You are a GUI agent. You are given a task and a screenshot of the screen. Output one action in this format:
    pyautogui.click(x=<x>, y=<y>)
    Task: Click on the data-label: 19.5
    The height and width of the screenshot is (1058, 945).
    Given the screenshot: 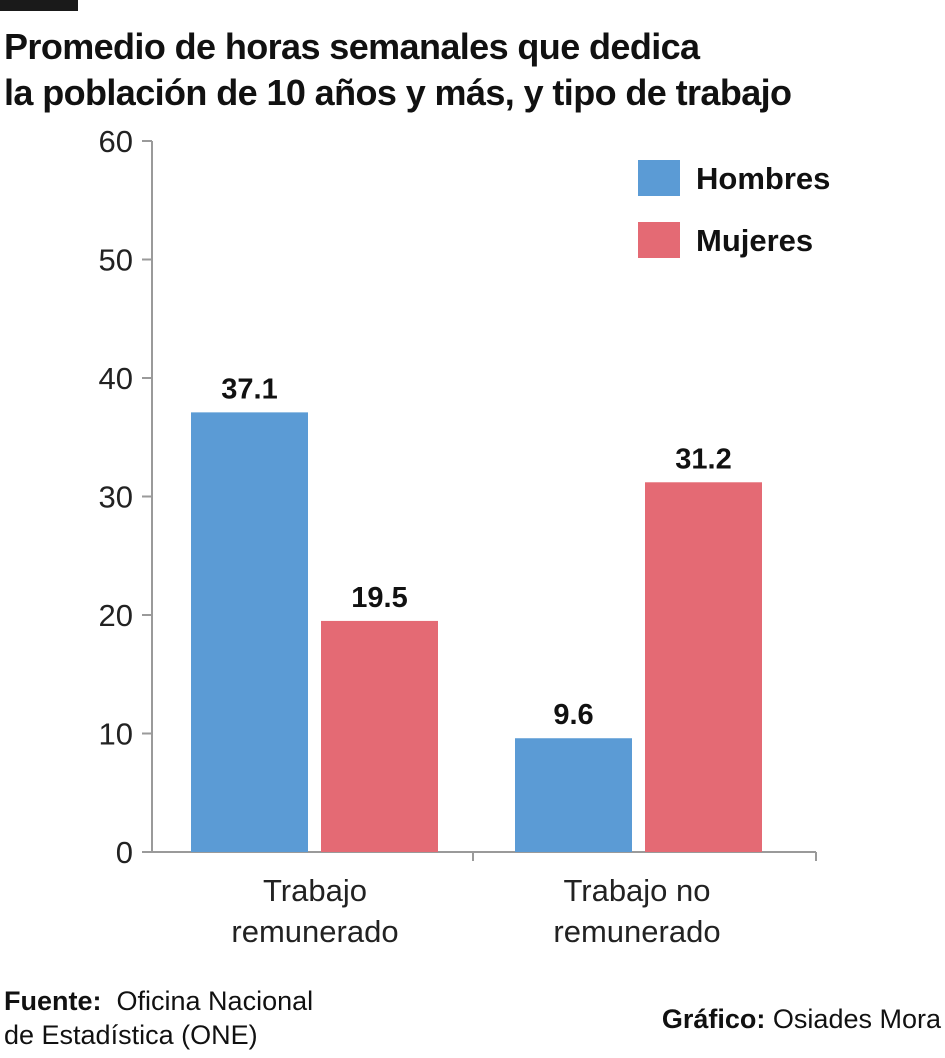 What is the action you would take?
    pyautogui.click(x=379, y=598)
    